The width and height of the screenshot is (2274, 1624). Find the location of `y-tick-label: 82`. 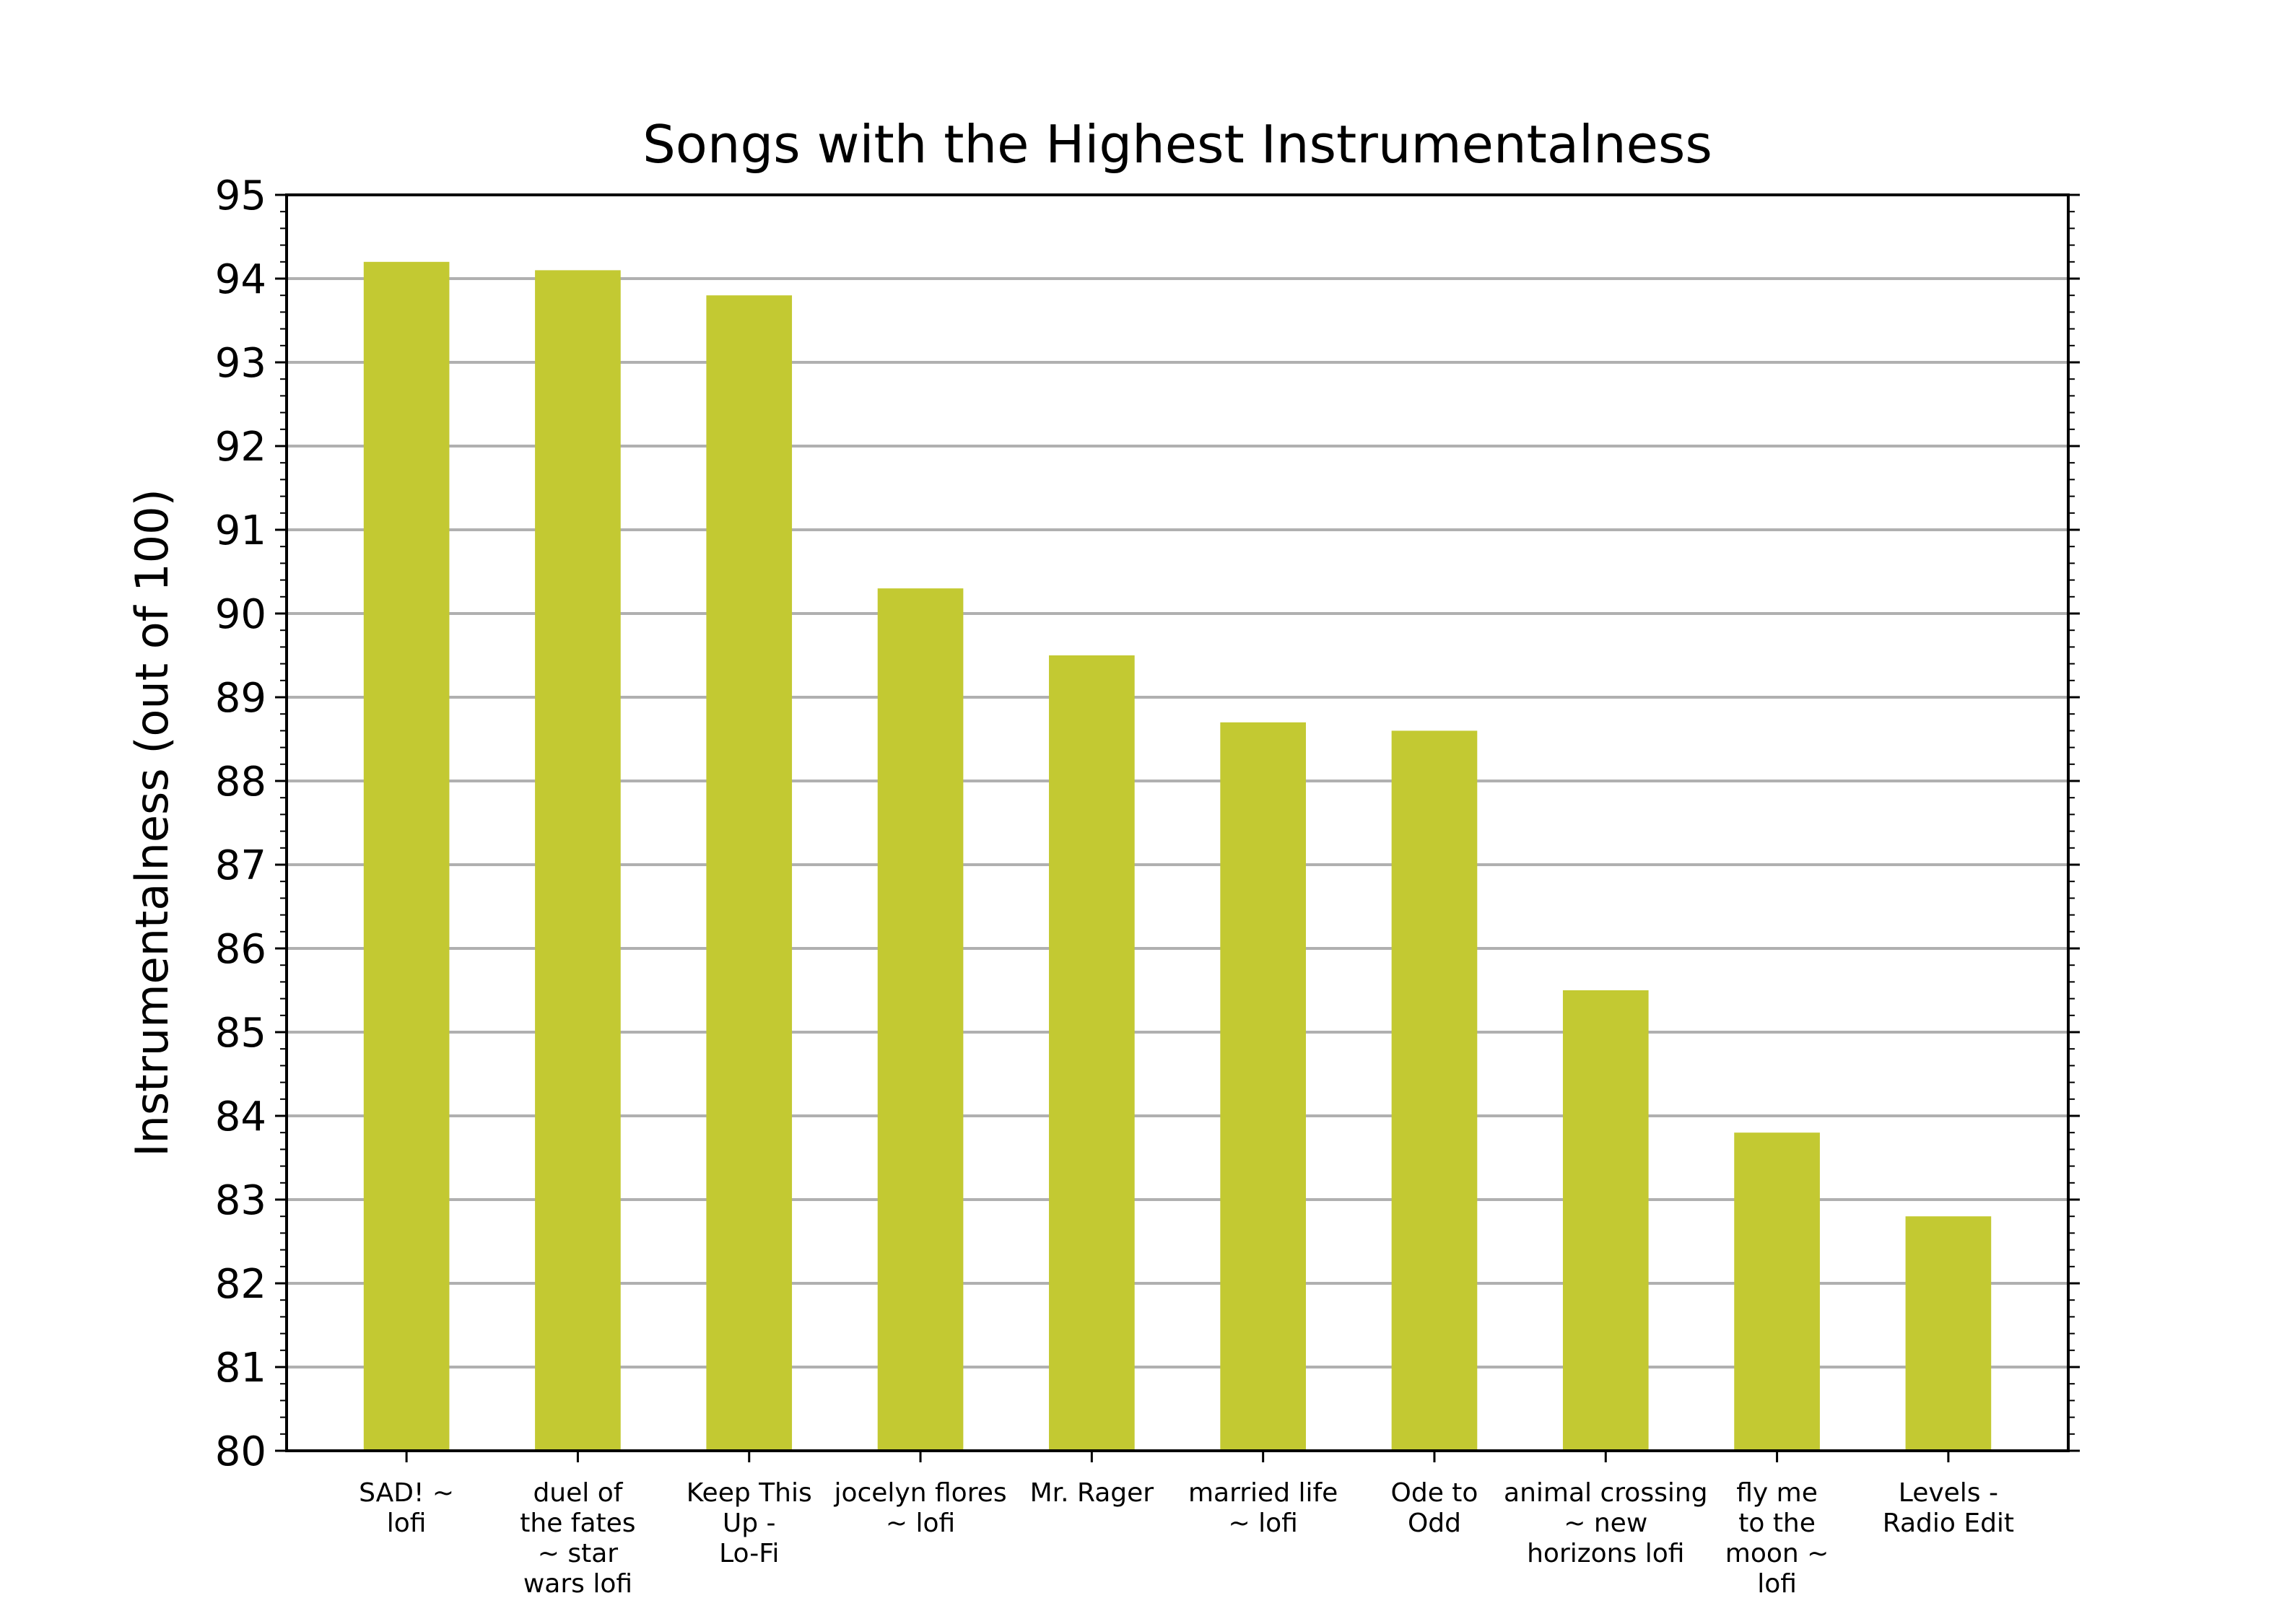

y-tick-label: 82 is located at coordinates (241, 1284).